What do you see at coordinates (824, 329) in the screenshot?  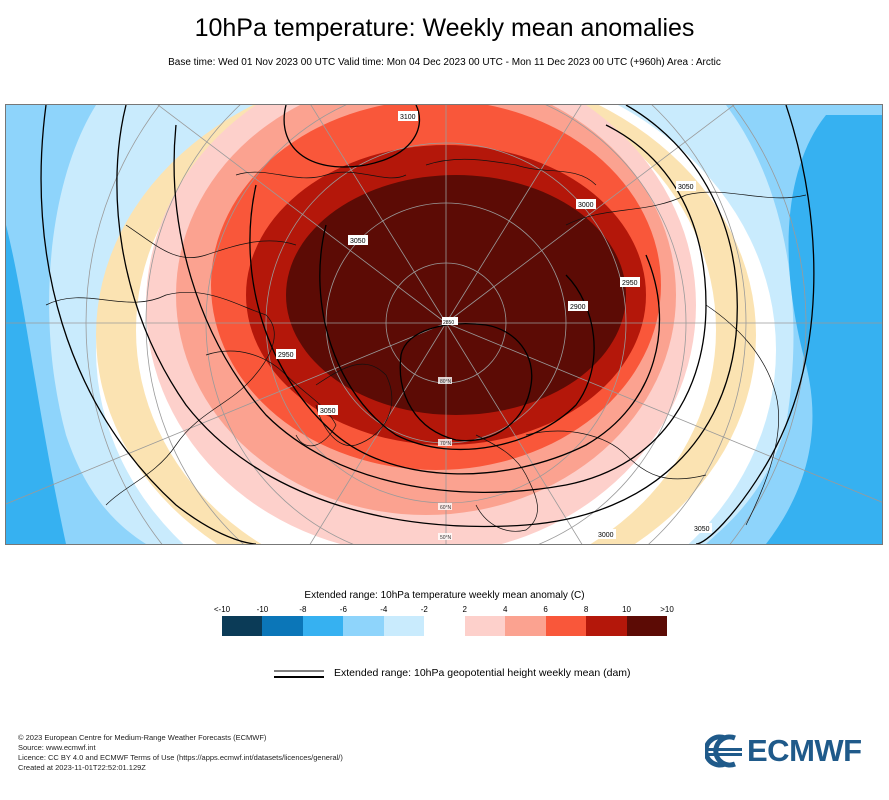 I see `cold-core-right` at bounding box center [824, 329].